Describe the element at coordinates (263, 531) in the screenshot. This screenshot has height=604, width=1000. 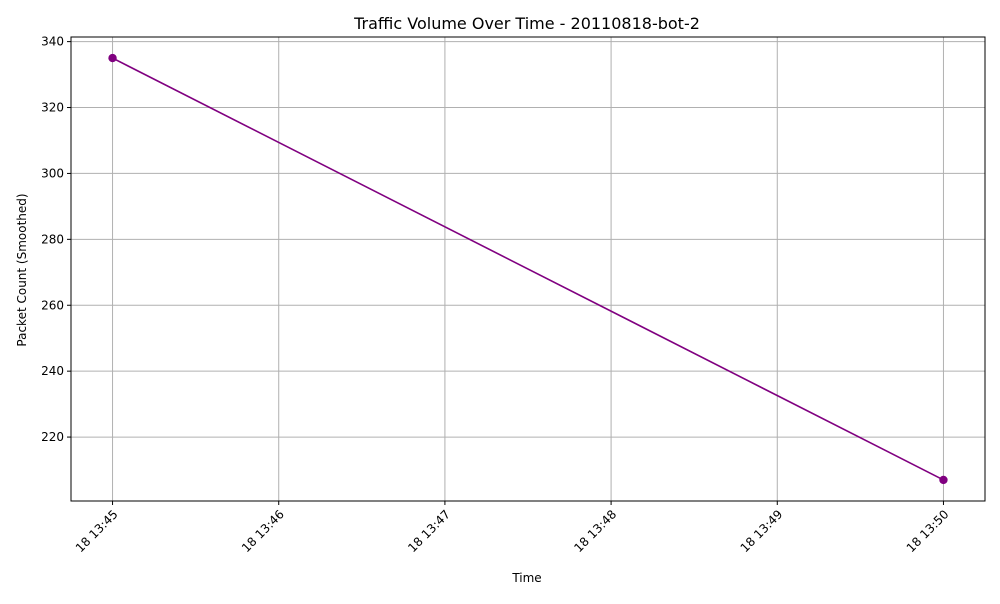
I see `x-tick-label: 18 13:46` at that location.